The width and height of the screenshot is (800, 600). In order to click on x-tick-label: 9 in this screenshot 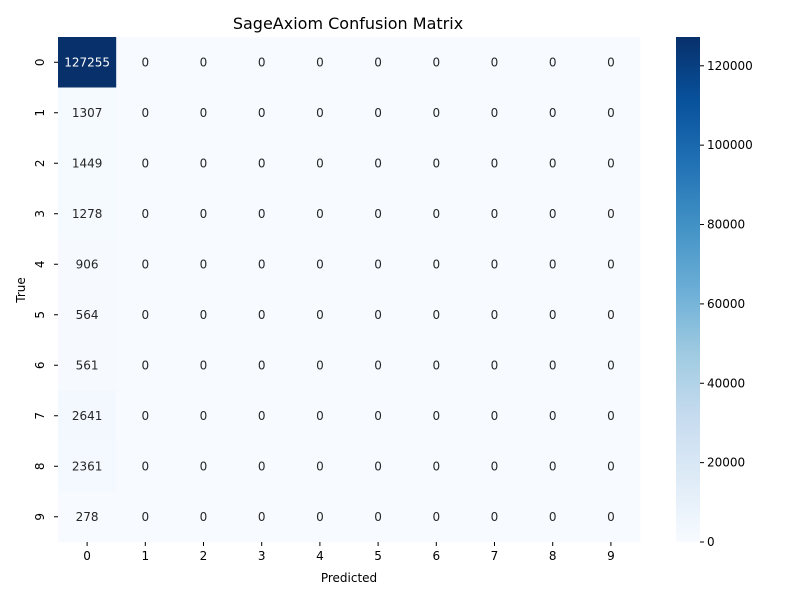, I will do `click(611, 556)`.